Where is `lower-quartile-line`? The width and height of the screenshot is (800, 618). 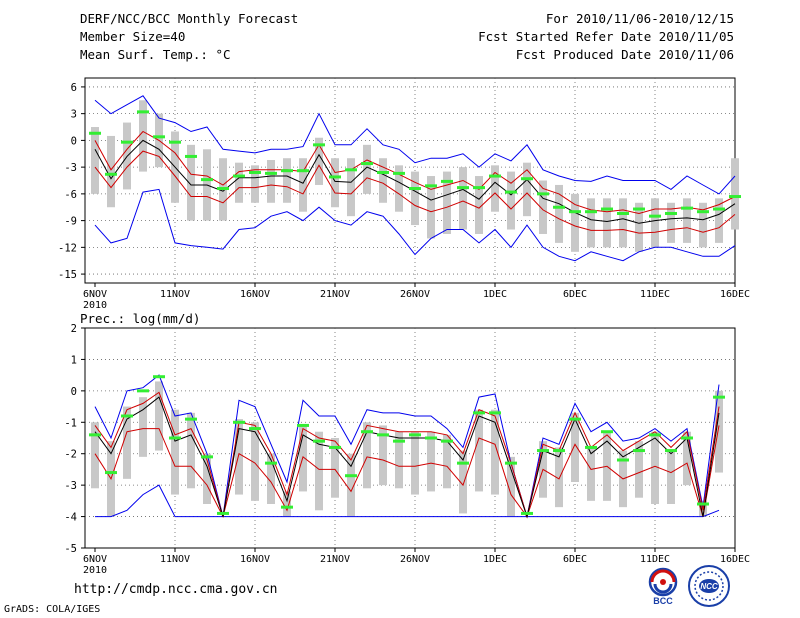
lower-quartile-line is located at coordinates (415, 192).